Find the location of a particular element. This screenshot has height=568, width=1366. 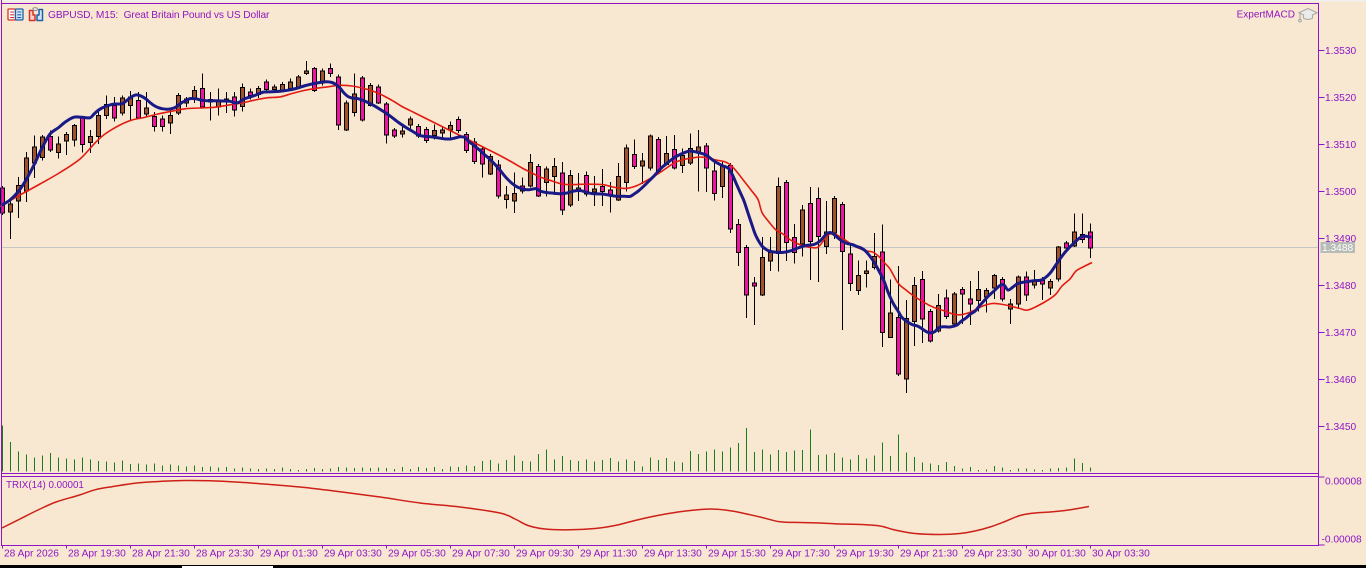

svg-text: 30 Apr 01:30 is located at coordinates (1057, 554).